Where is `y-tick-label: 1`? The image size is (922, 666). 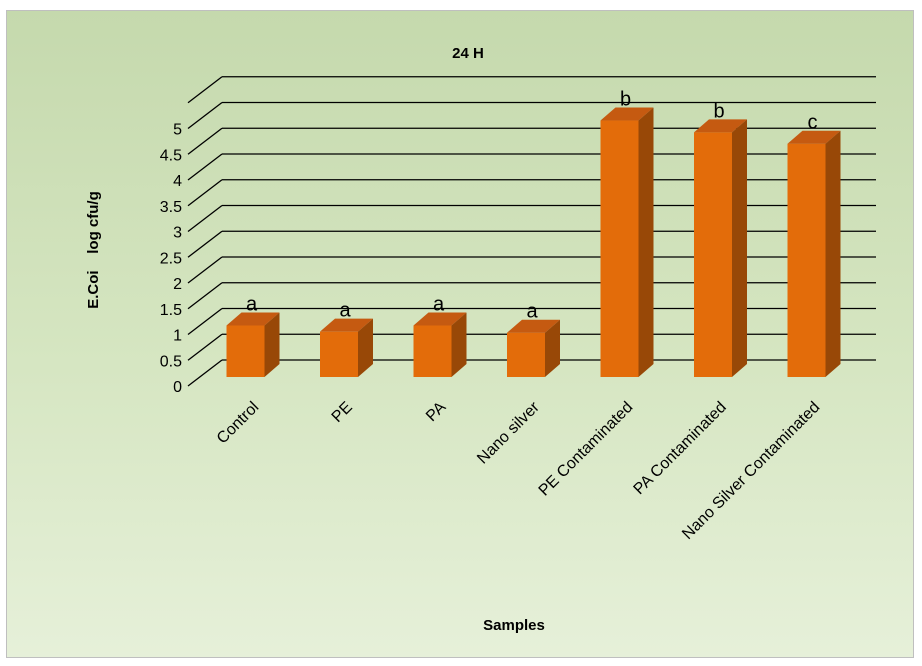 y-tick-label: 1 is located at coordinates (177, 336).